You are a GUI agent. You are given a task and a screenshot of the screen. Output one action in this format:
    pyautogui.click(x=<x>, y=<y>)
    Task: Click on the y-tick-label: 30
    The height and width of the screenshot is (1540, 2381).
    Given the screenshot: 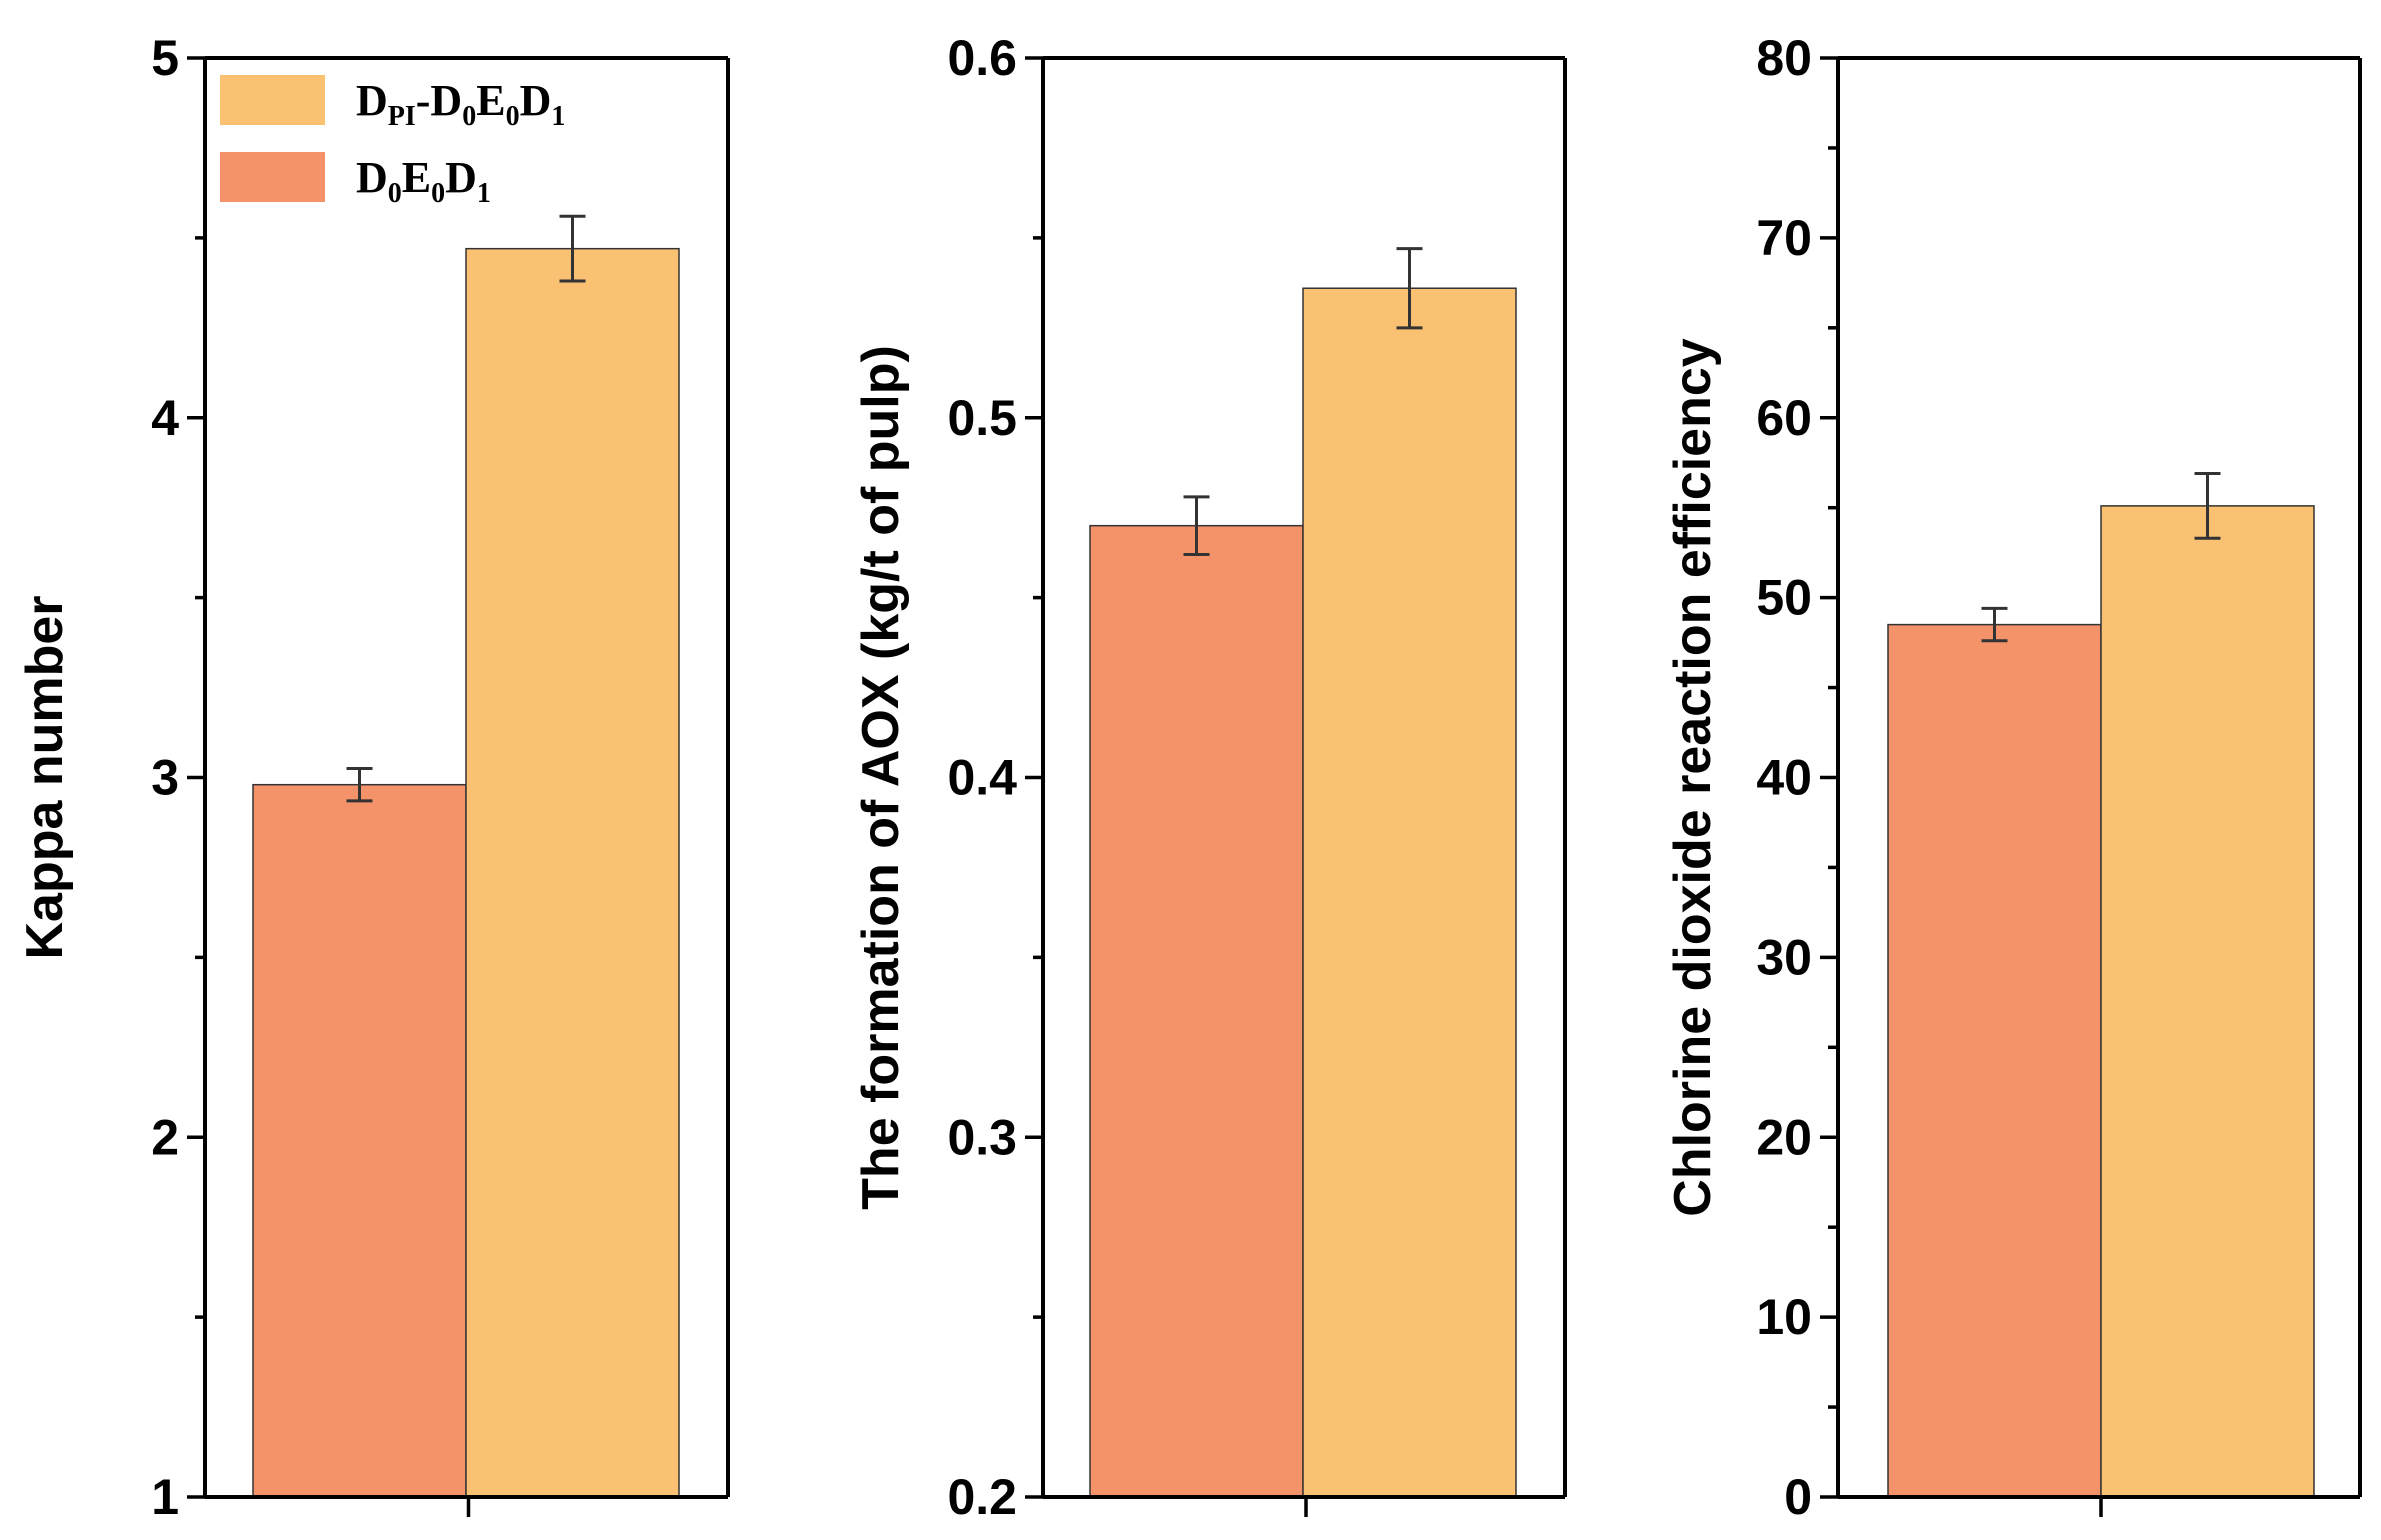 What is the action you would take?
    pyautogui.click(x=1784, y=957)
    